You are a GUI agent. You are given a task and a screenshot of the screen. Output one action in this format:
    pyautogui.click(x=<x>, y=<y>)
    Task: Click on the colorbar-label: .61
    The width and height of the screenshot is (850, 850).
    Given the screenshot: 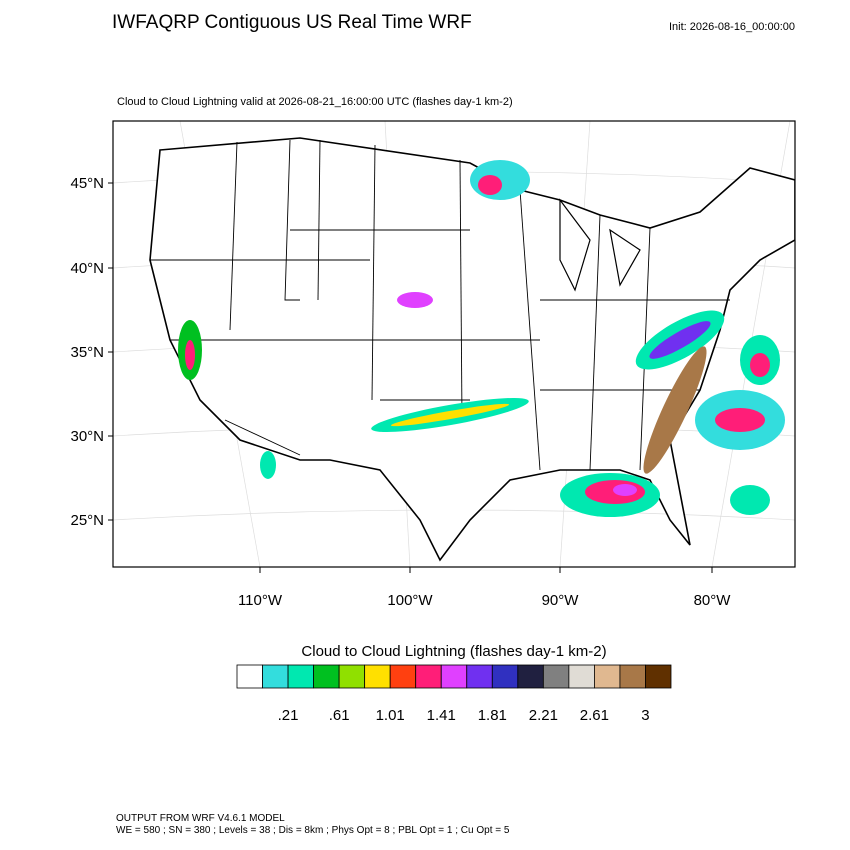 What is the action you would take?
    pyautogui.click(x=339, y=715)
    